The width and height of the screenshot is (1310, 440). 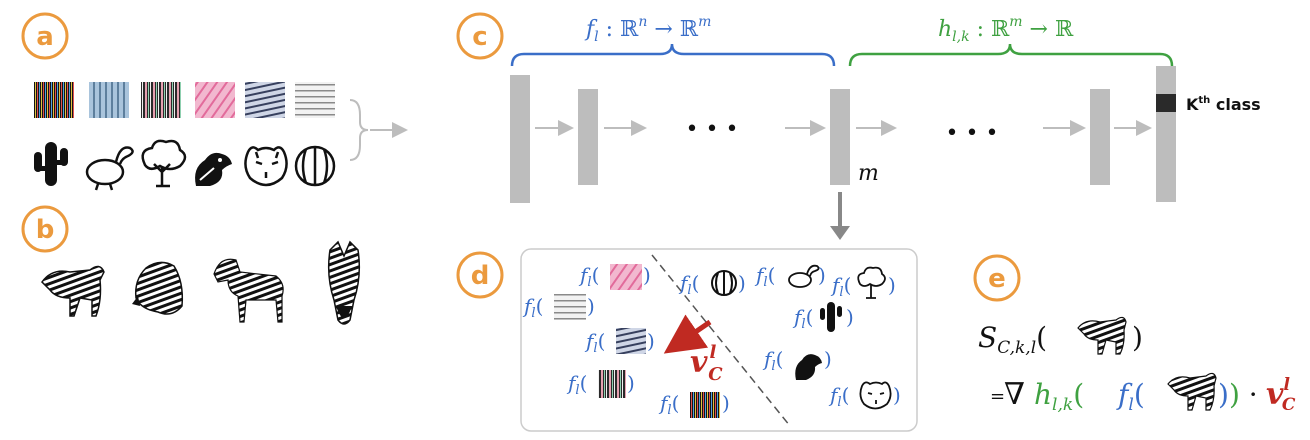 What do you see at coordinates (51, 164) in the screenshot?
I see `cactus-icon` at bounding box center [51, 164].